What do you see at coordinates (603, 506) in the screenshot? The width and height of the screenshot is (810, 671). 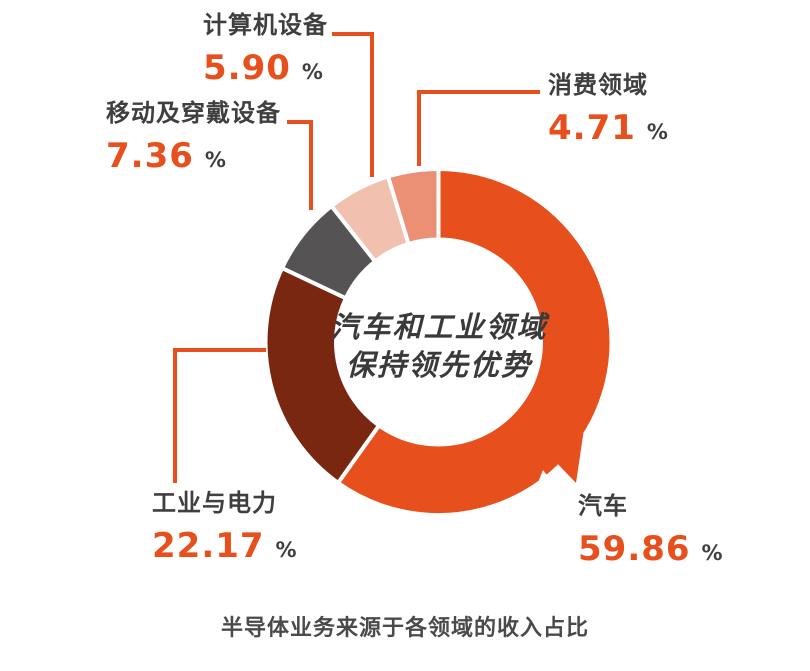 I see `category-label-automotive: 汽车` at bounding box center [603, 506].